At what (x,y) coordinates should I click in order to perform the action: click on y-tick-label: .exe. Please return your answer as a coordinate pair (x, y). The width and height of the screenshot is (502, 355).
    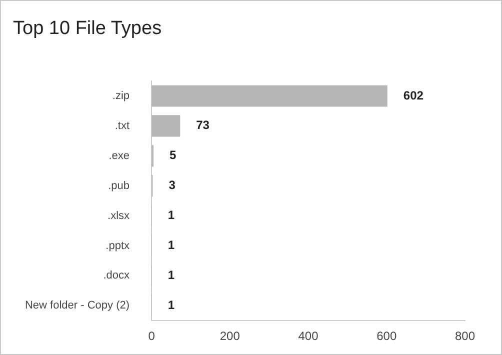
    Looking at the image, I should click on (119, 156).